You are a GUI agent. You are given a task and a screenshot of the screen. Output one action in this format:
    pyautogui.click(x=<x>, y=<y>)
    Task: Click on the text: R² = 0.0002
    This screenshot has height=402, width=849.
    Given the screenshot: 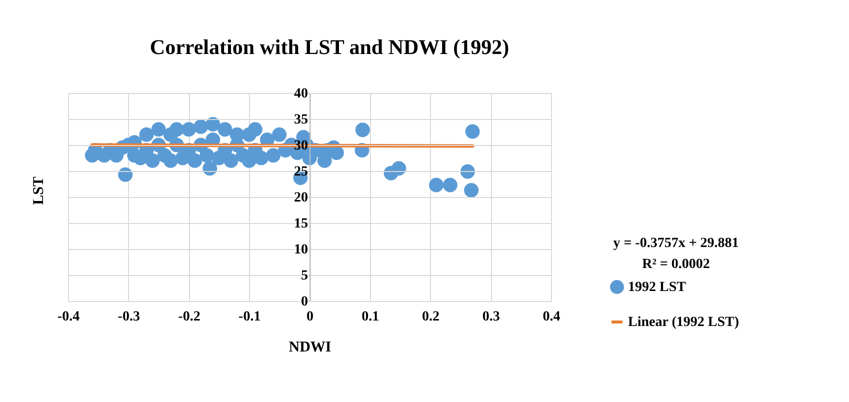 What is the action you would take?
    pyautogui.click(x=676, y=264)
    